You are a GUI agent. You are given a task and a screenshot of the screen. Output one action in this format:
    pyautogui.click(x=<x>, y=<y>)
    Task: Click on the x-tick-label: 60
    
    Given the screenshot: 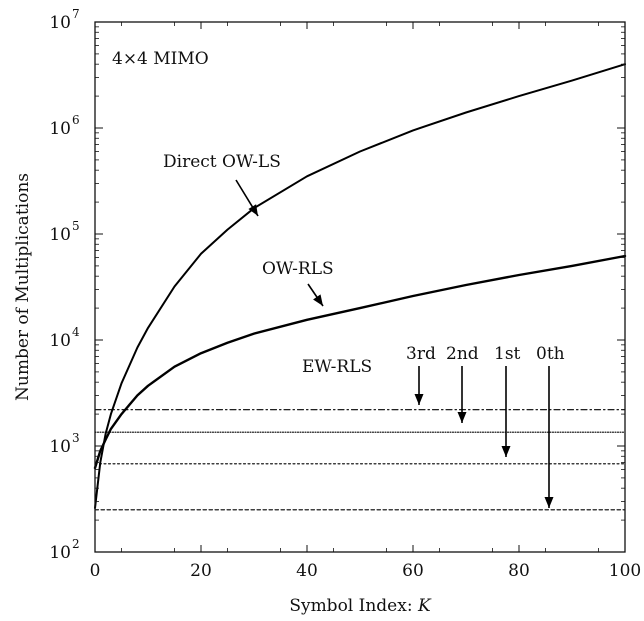 What is the action you would take?
    pyautogui.click(x=413, y=571)
    